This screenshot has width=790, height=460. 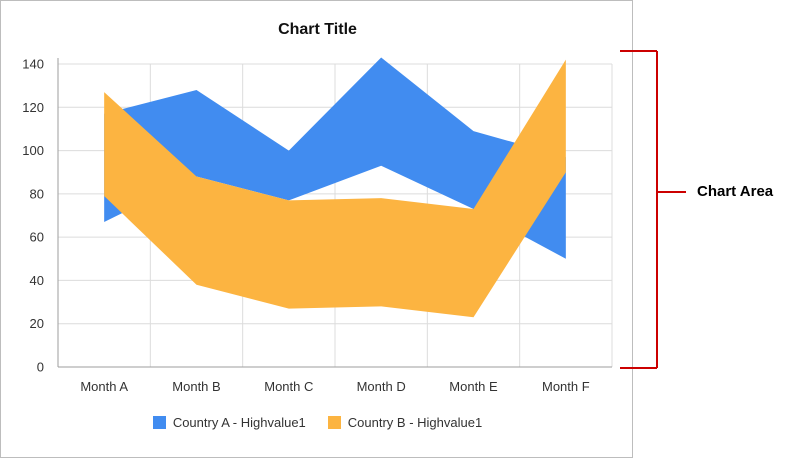 I want to click on legend-label-series-a: Country A - Highvalue1, so click(x=239, y=422).